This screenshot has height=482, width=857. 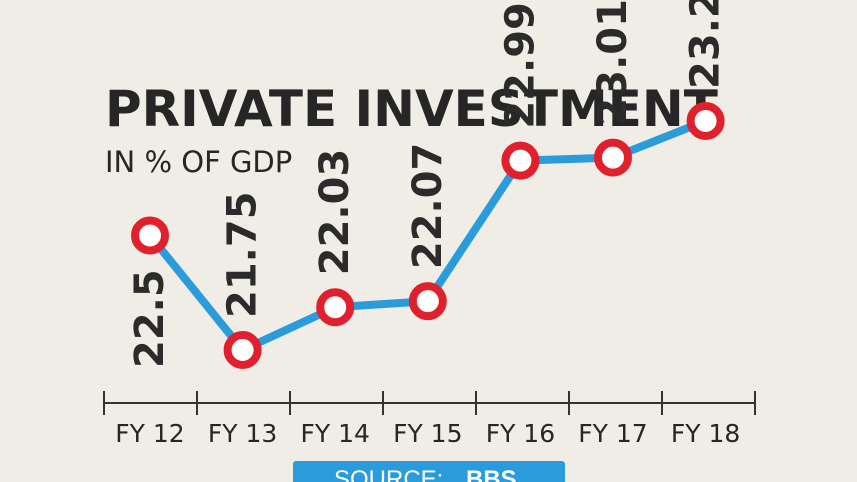 What do you see at coordinates (613, 63) in the screenshot?
I see `data-label: 23.01` at bounding box center [613, 63].